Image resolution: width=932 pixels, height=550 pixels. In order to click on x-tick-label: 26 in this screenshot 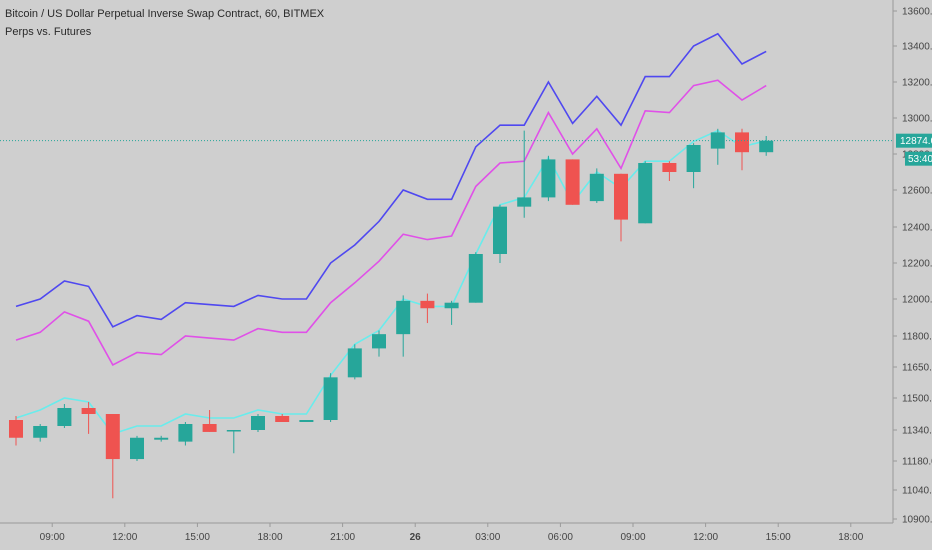, I will do `click(416, 537)`.